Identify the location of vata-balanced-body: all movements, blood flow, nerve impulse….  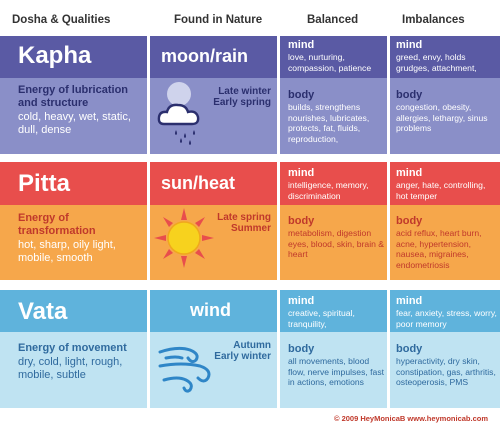
(336, 371).